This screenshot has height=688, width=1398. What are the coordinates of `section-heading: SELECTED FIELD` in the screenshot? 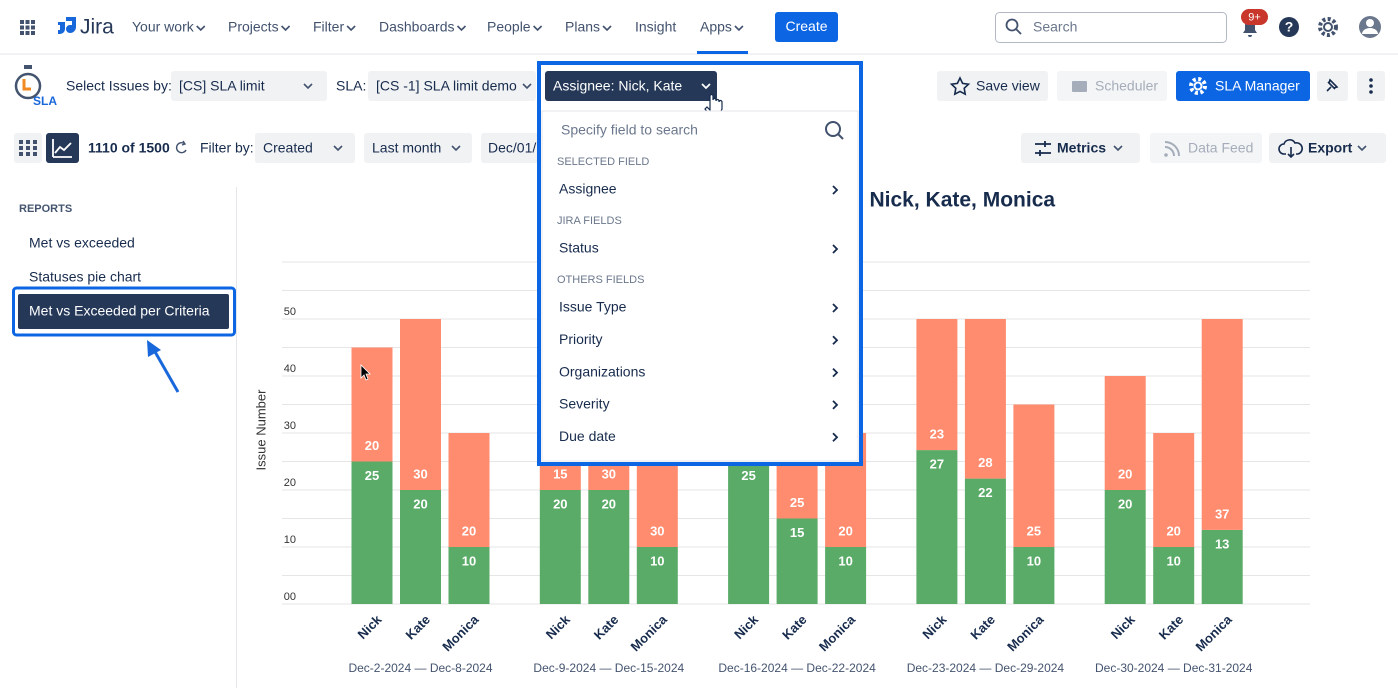 It's located at (603, 162).